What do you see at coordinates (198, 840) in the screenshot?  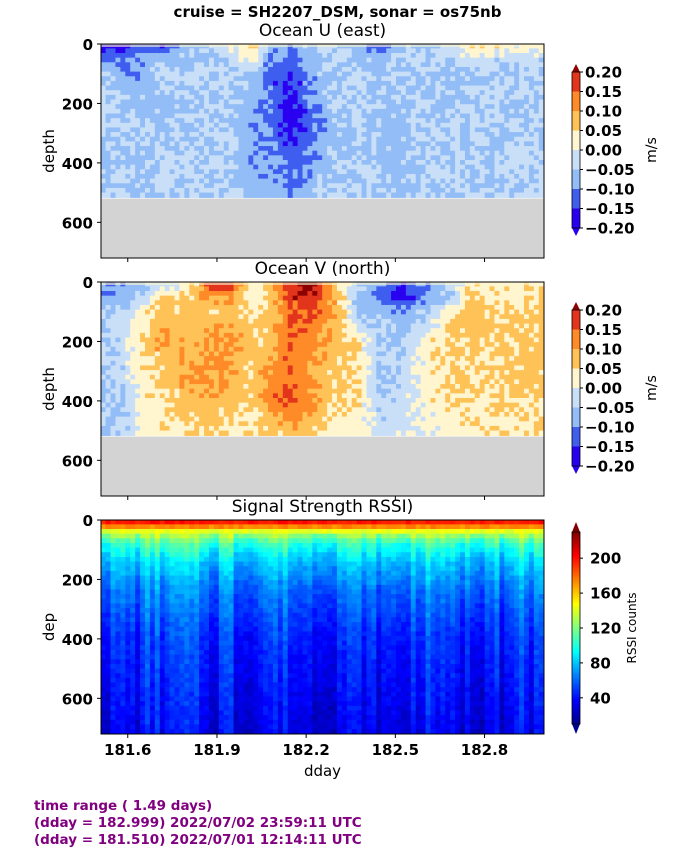 I see `footer-start-time: (dday = 181.510) 2022/07/01 12:14:11 UTC` at bounding box center [198, 840].